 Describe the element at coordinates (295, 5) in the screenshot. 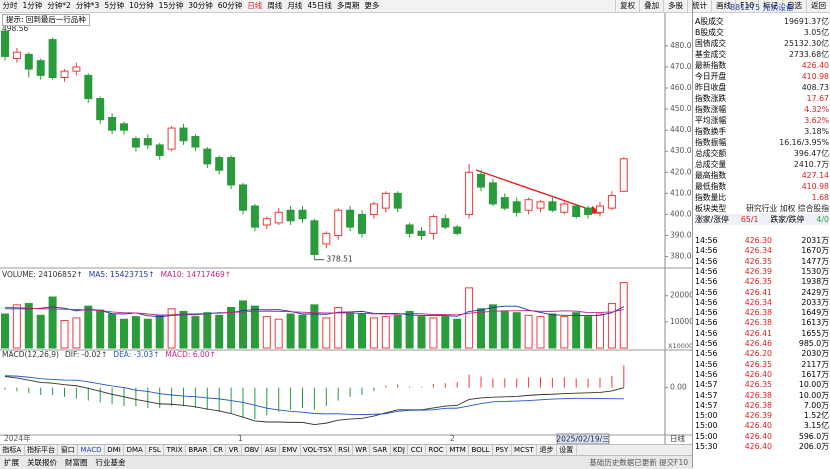

I see `period-button: 月线` at that location.